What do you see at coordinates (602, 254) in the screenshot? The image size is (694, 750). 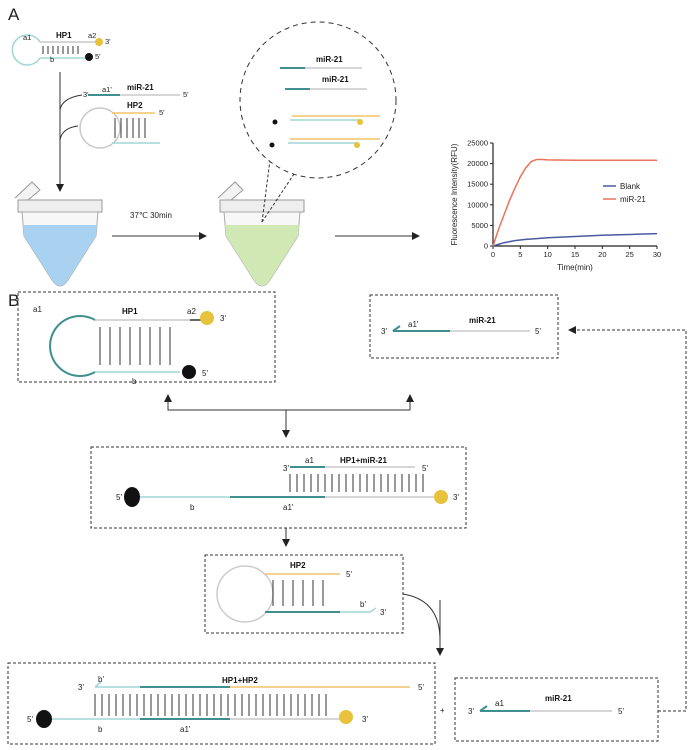 I see `x-tick-label: 20` at bounding box center [602, 254].